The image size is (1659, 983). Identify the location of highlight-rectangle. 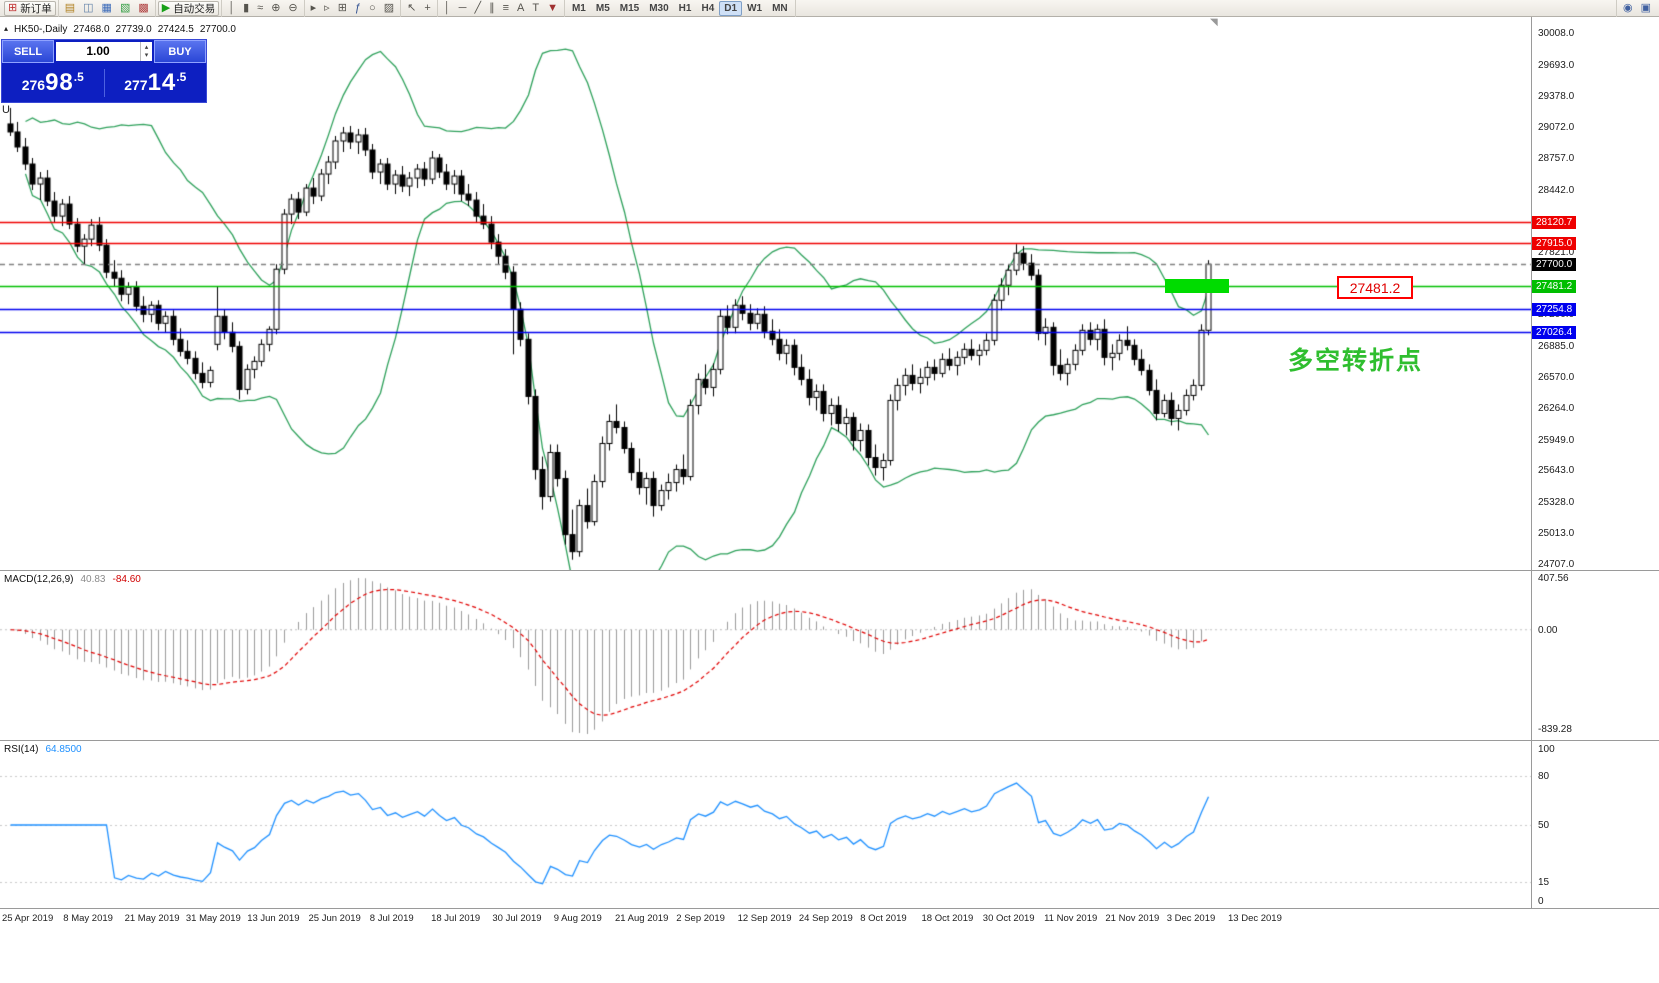
(1197, 286).